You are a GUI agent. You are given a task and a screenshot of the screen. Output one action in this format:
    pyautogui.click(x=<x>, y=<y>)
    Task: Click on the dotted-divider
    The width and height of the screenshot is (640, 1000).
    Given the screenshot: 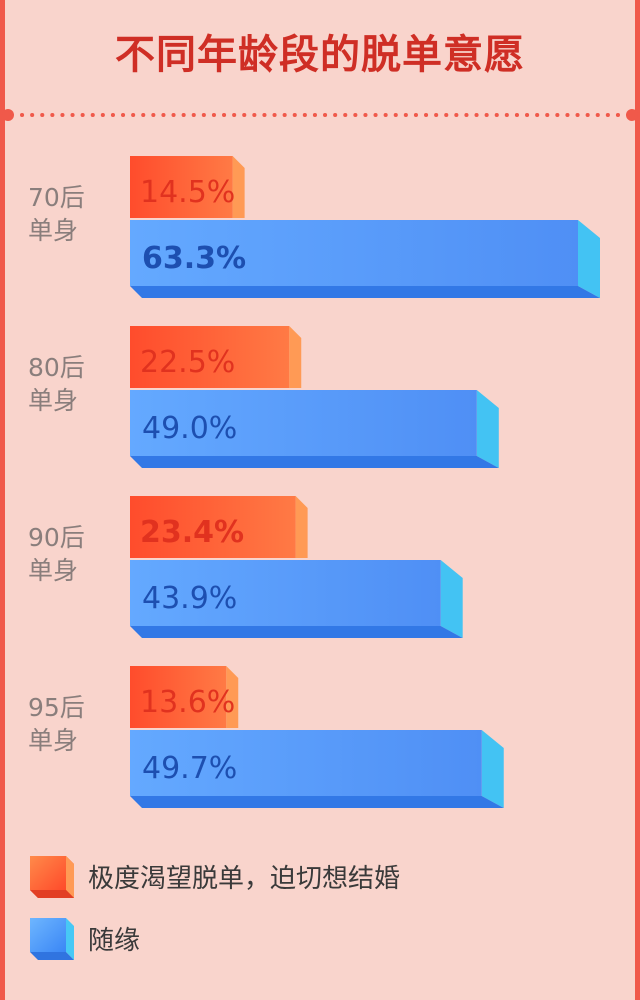 What is the action you would take?
    pyautogui.click(x=320, y=115)
    